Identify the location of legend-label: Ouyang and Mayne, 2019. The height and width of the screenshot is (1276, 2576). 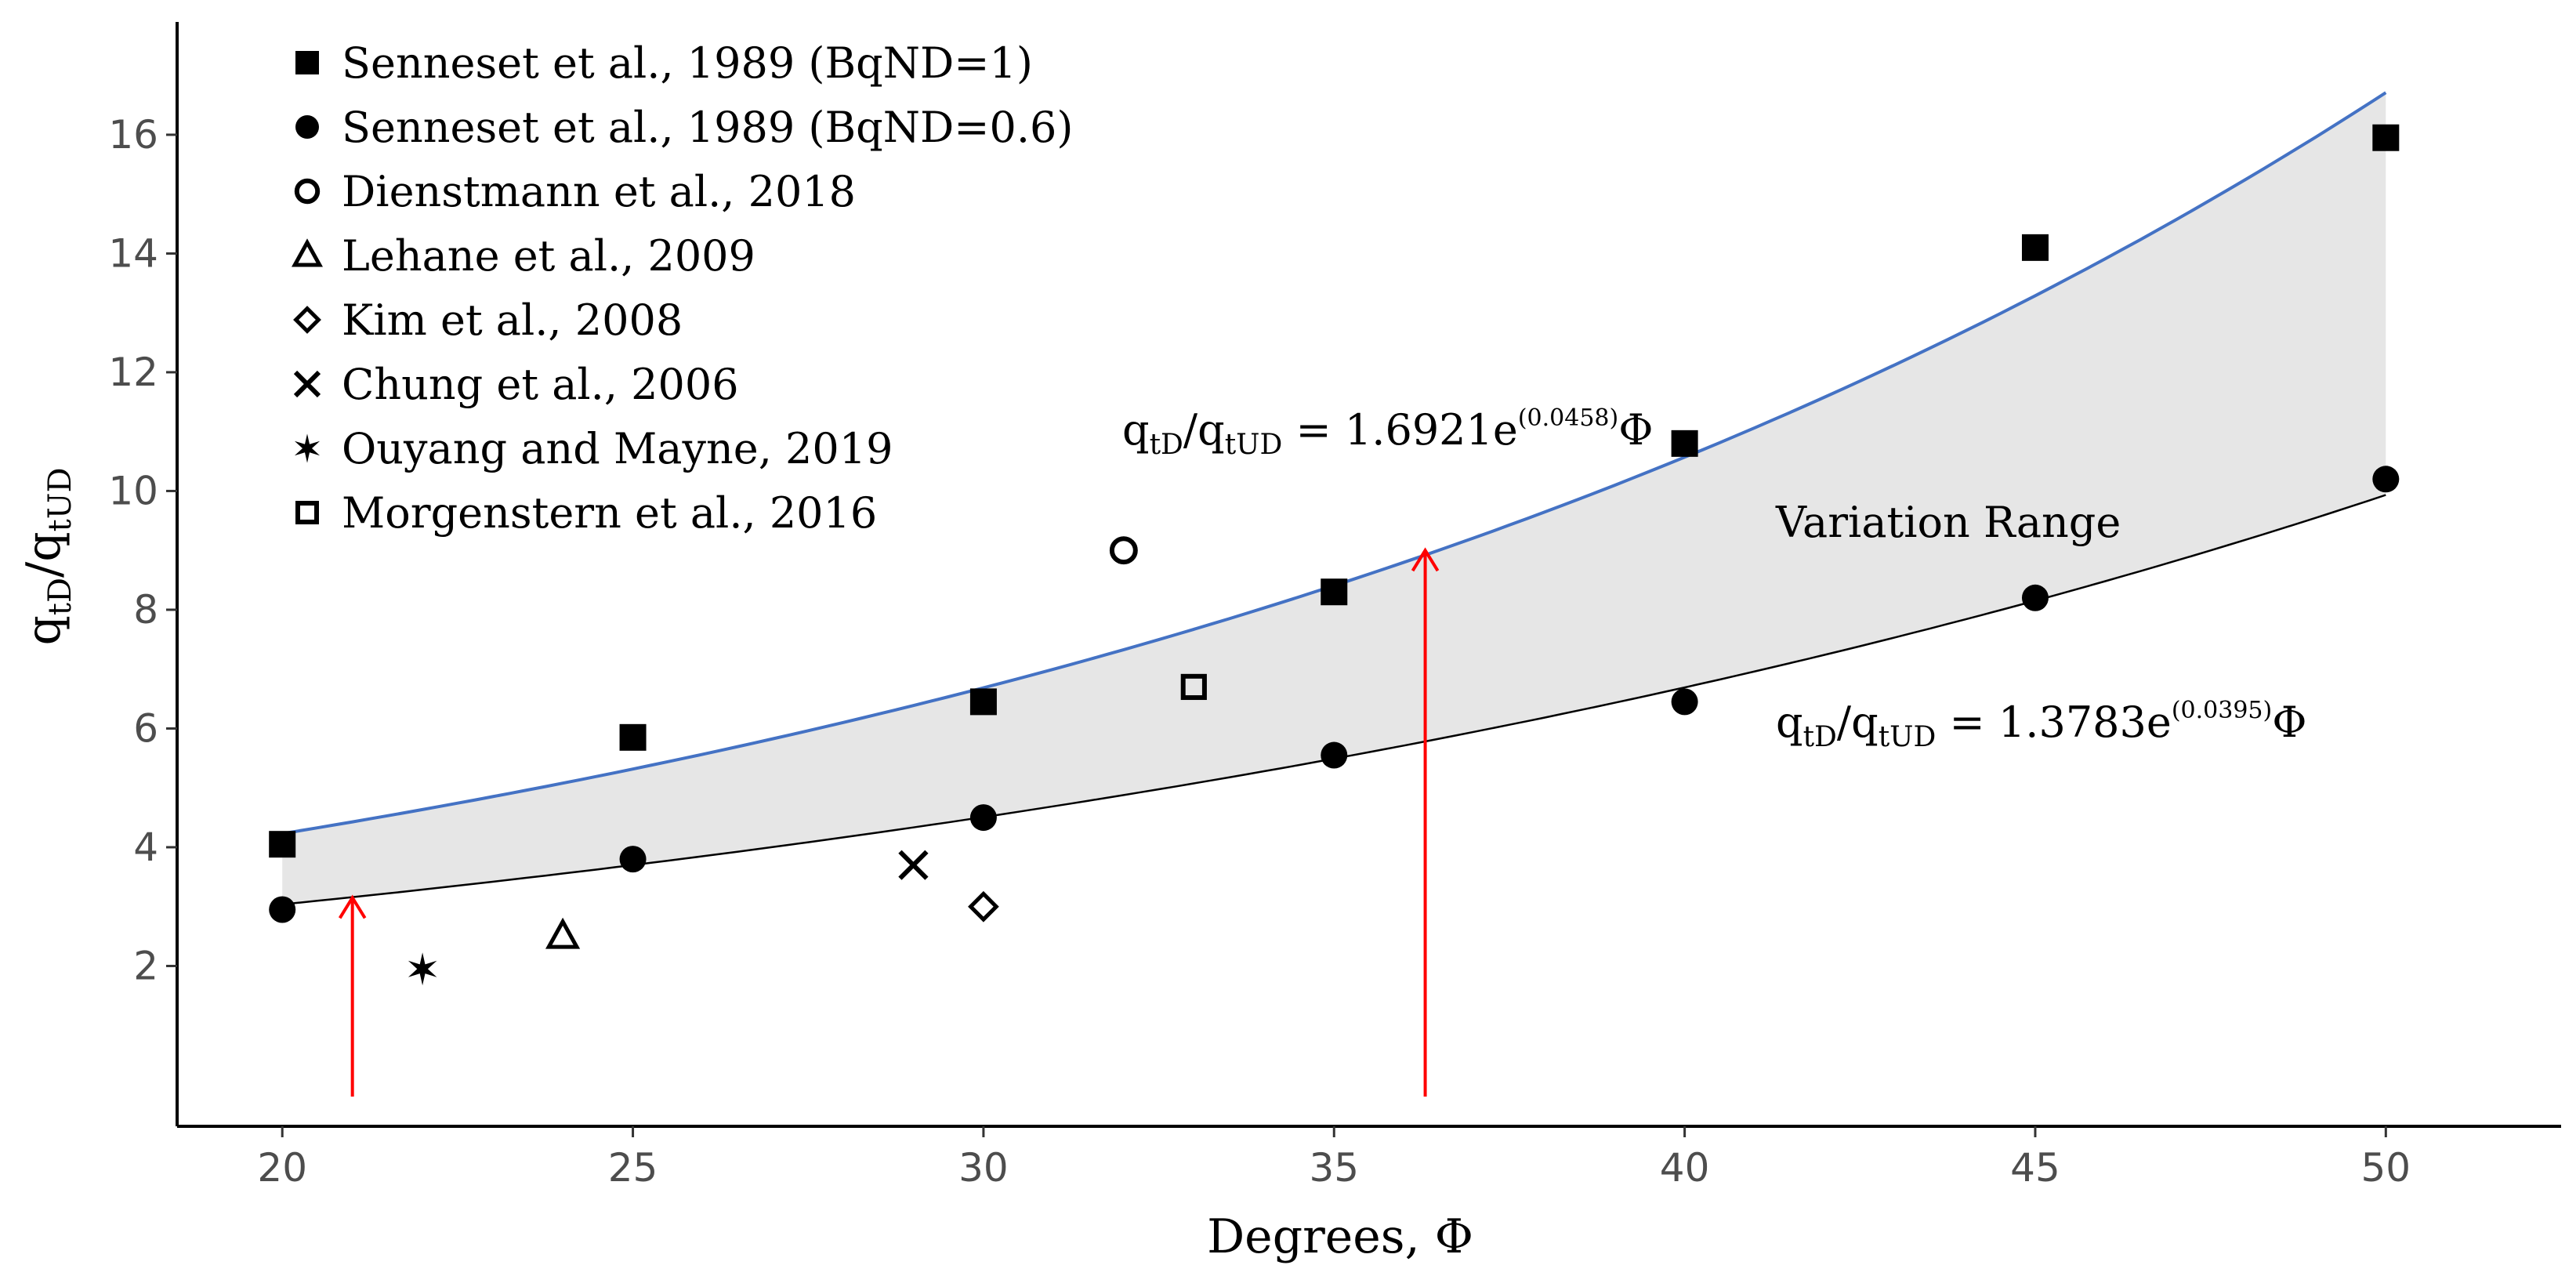
(617, 449).